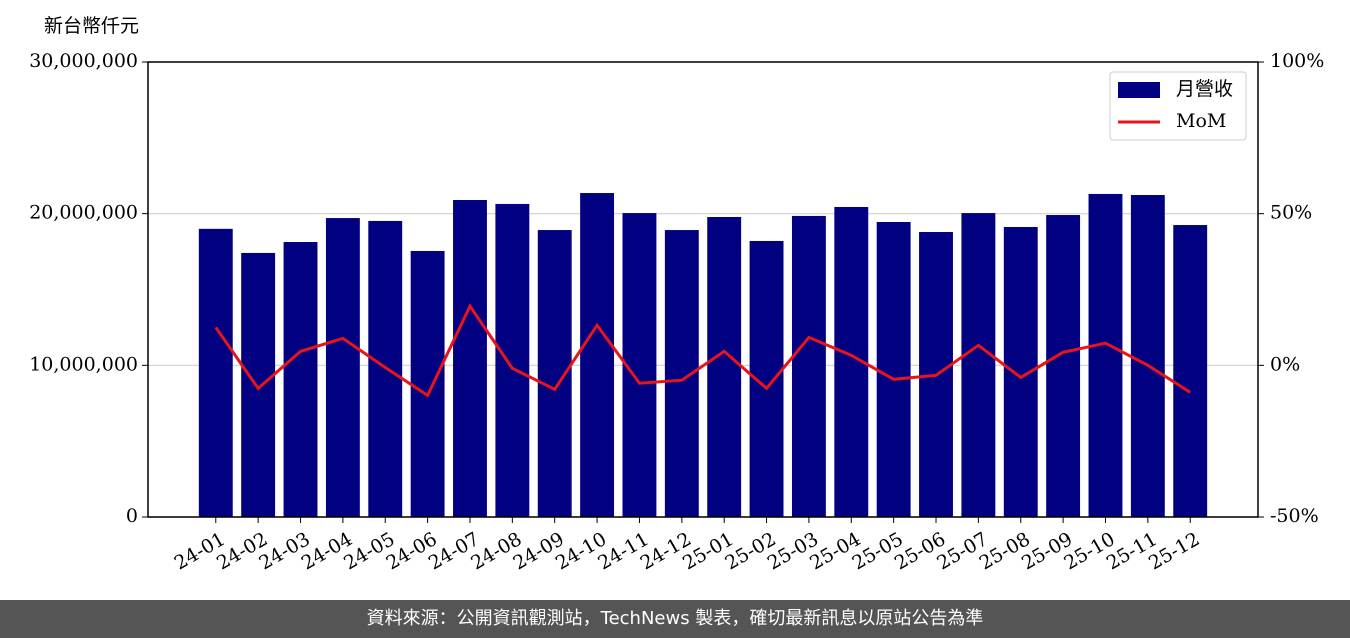 The height and width of the screenshot is (638, 1350). What do you see at coordinates (1139, 90) in the screenshot?
I see `legend-swatch` at bounding box center [1139, 90].